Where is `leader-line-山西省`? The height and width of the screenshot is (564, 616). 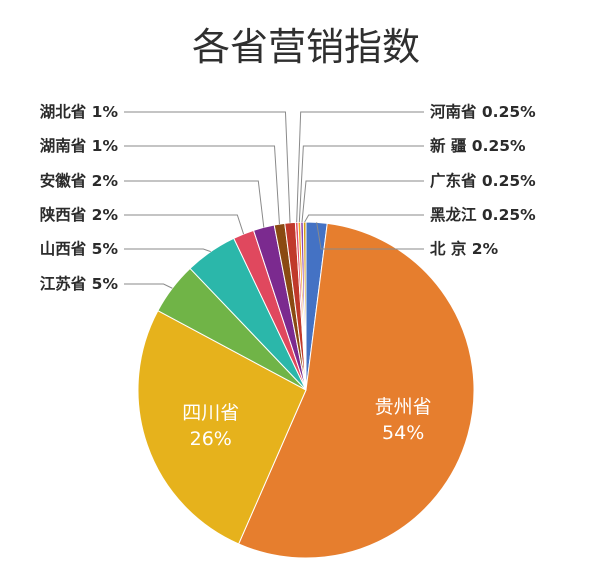
leader-line-山西省 is located at coordinates (167, 250).